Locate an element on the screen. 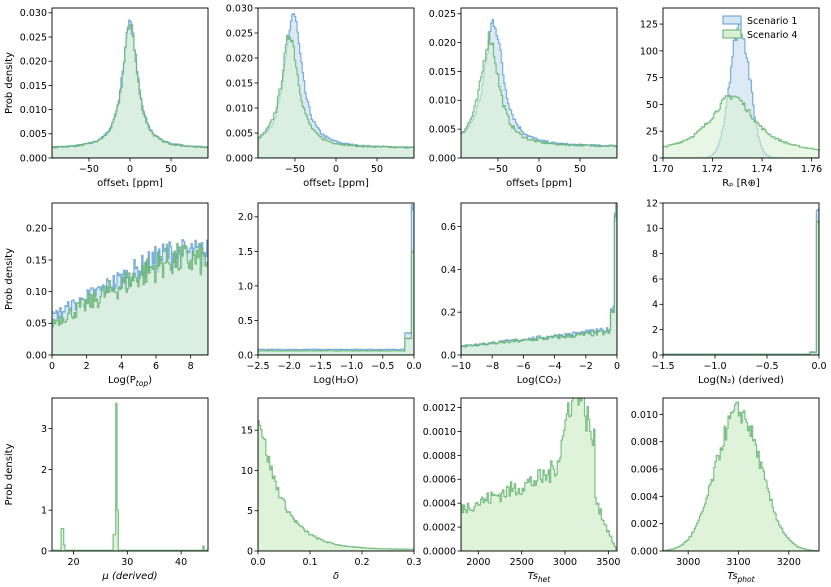 The image size is (831, 587). x-tick-label: 20 is located at coordinates (73, 562).